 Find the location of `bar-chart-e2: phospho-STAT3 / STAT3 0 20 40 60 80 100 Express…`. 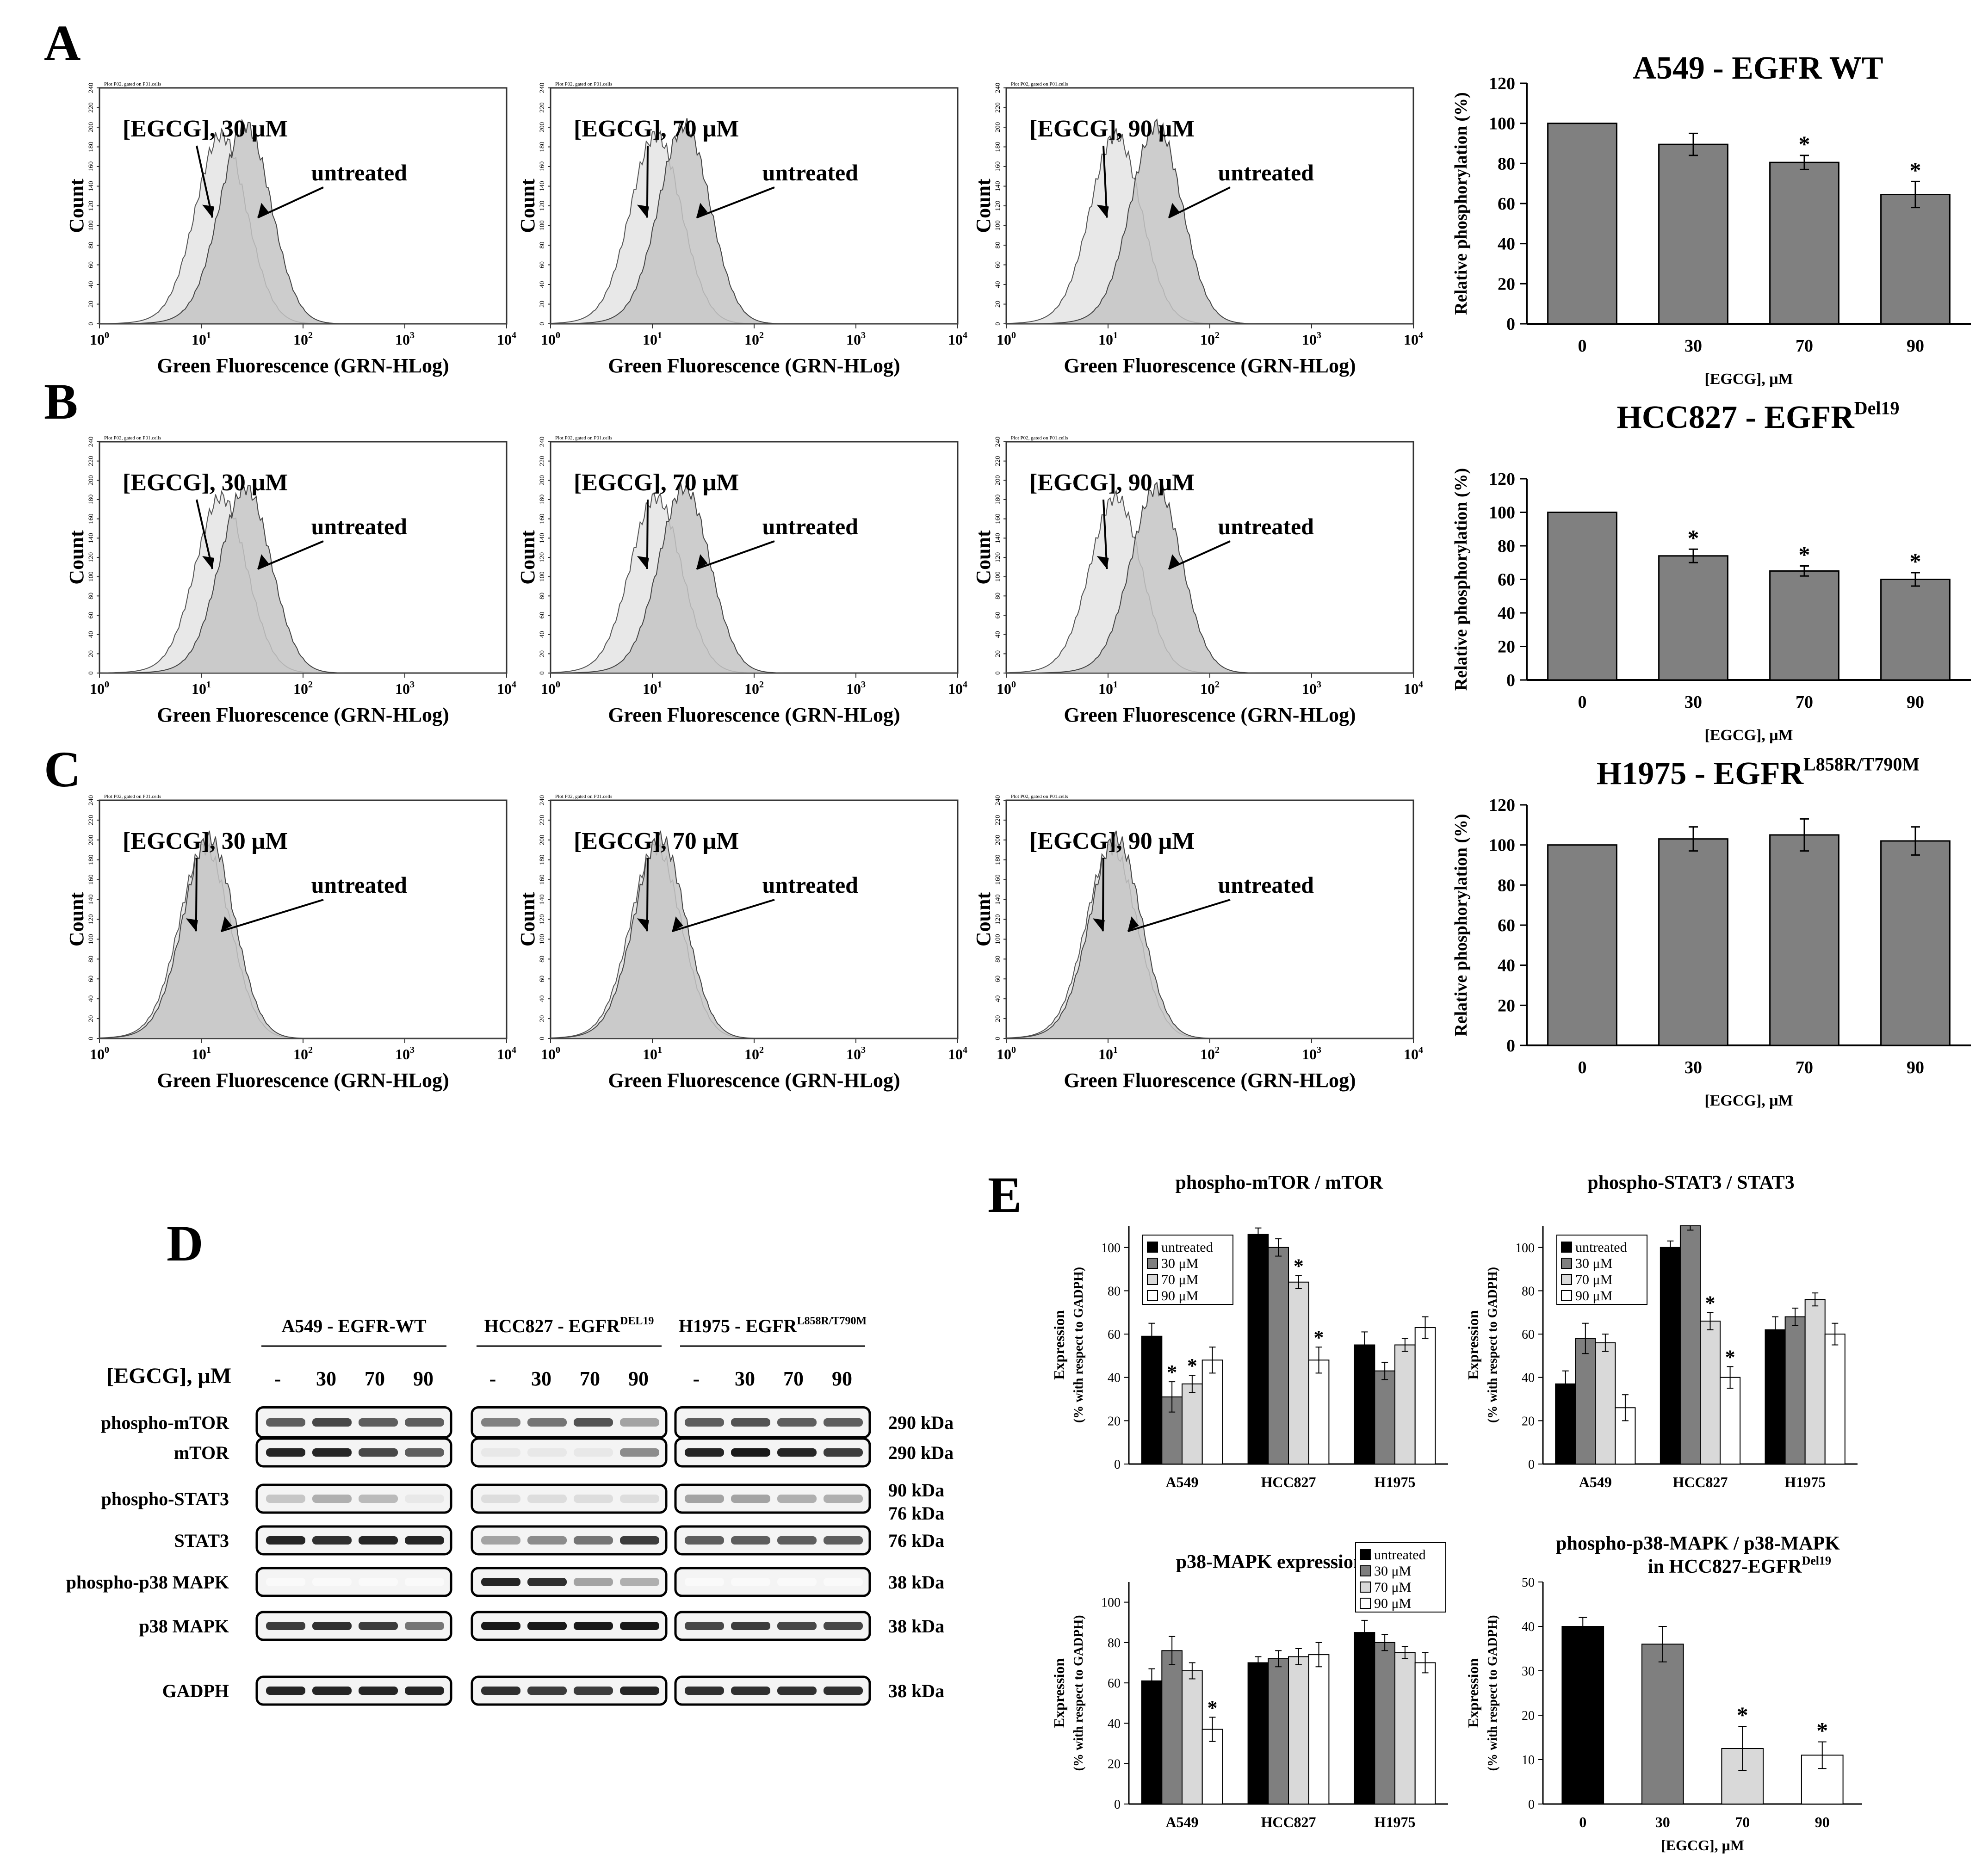

bar-chart-e2: phospho-STAT3 / STAT3 0 20 40 60 80 100 Express… is located at coordinates (1661, 1331).